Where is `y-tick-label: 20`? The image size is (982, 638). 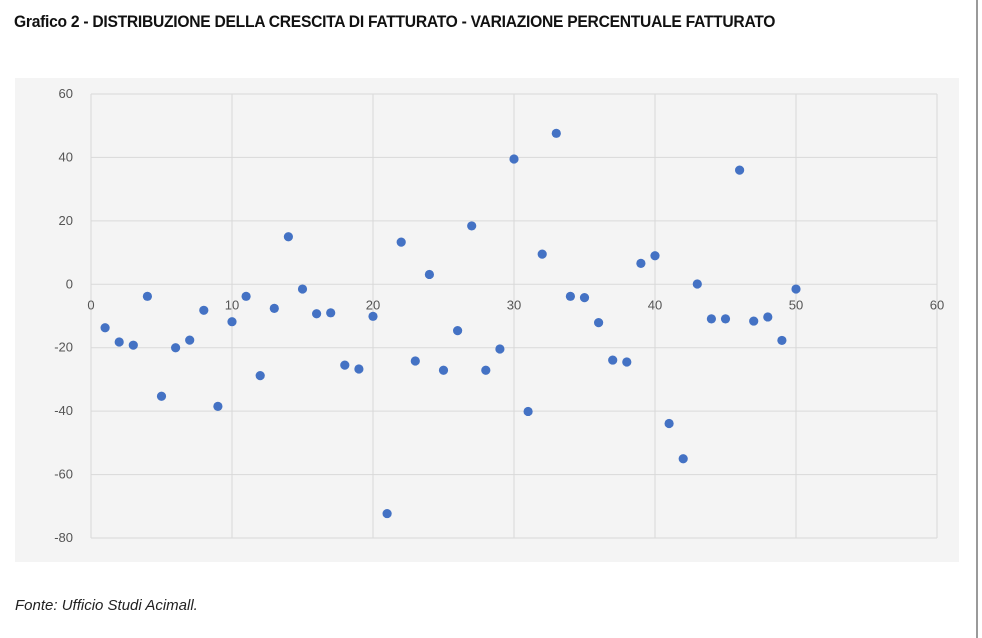
y-tick-label: 20 is located at coordinates (66, 220).